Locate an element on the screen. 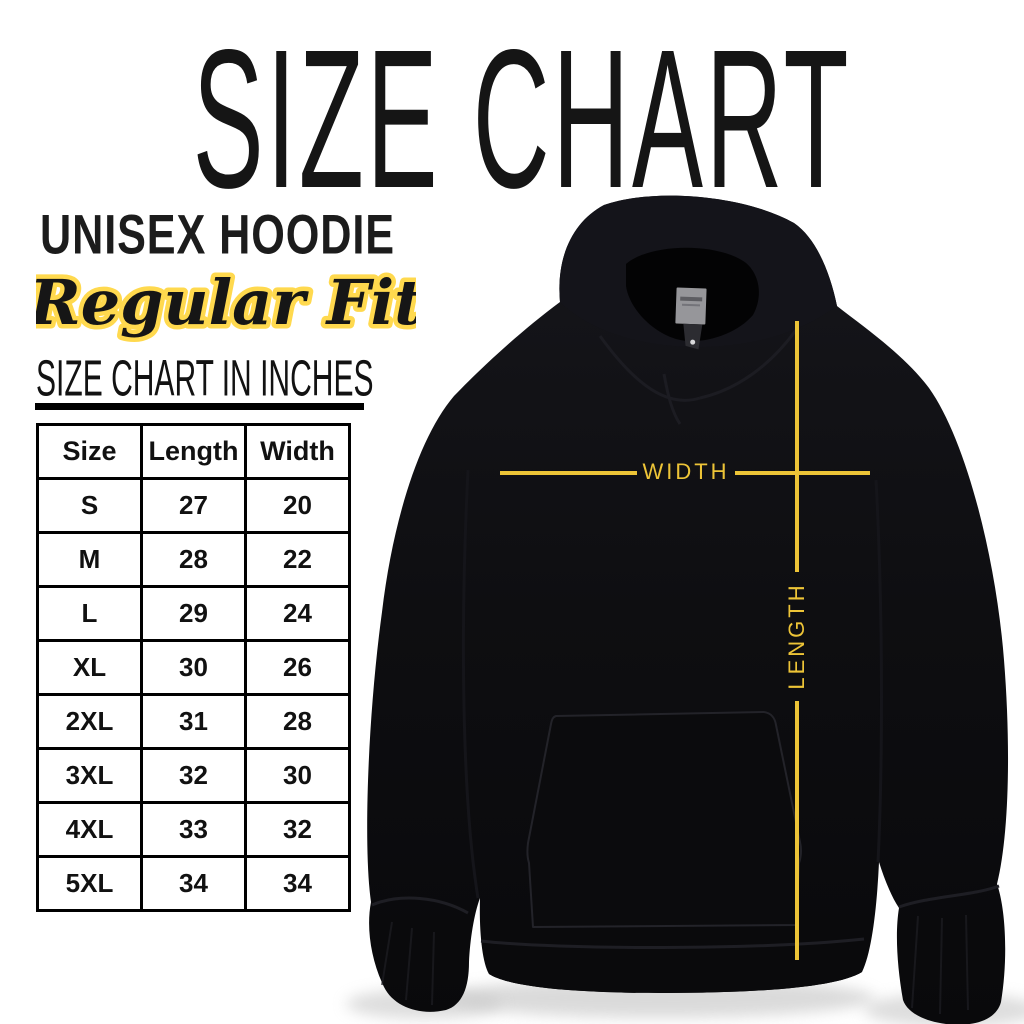 This screenshot has height=1024, width=1024. column-header-width: Width is located at coordinates (297, 451).